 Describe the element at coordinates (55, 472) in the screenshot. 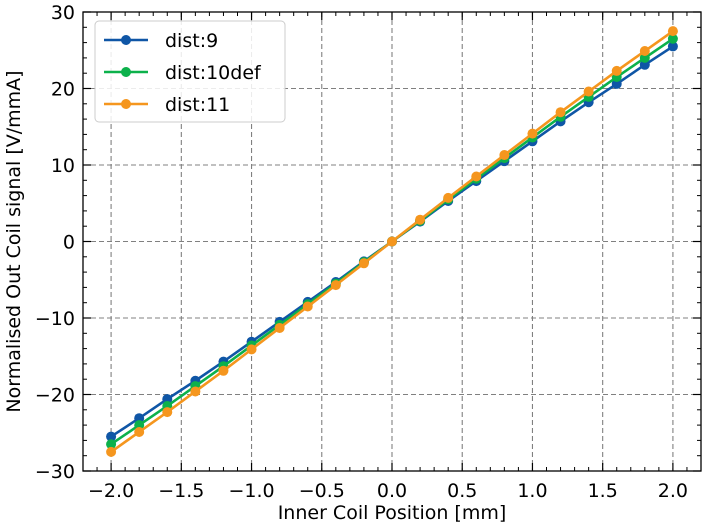

I see `y-tick-label: −30` at that location.